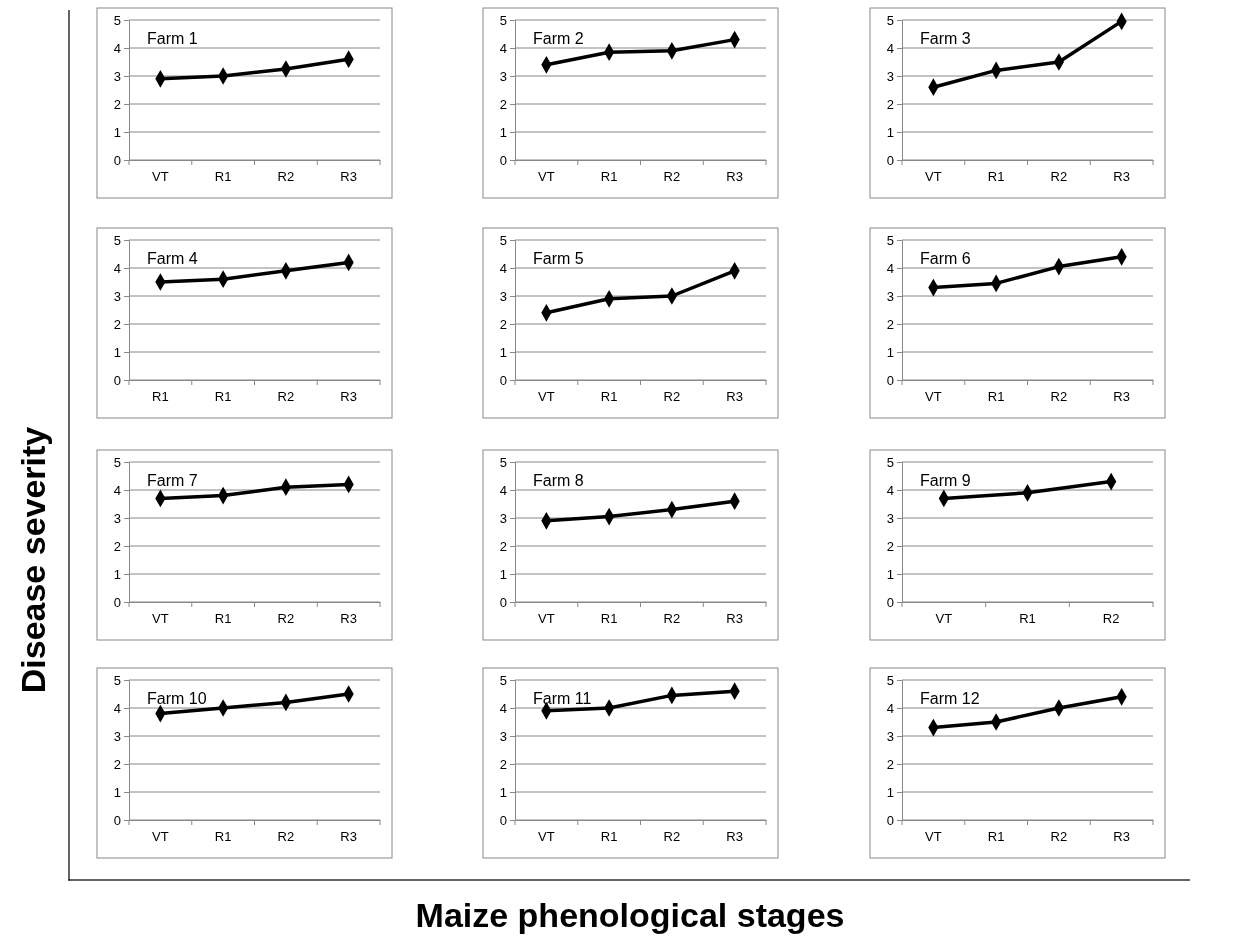 The image size is (1237, 938). What do you see at coordinates (172, 480) in the screenshot?
I see `text: Farm 7` at bounding box center [172, 480].